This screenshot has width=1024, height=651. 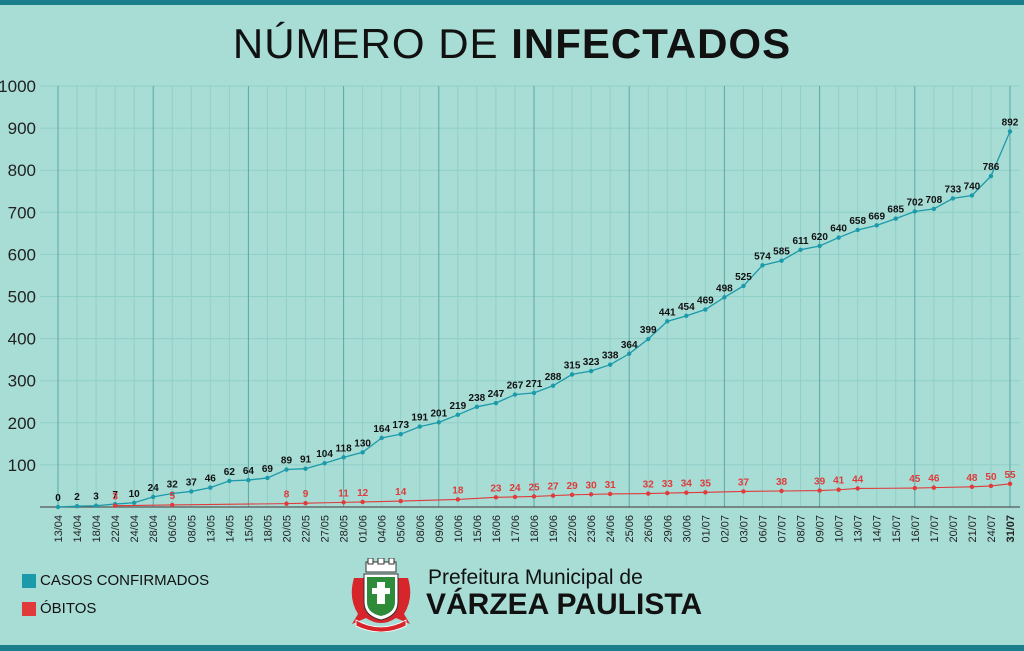 I want to click on cases-data-label: 46, so click(x=211, y=479).